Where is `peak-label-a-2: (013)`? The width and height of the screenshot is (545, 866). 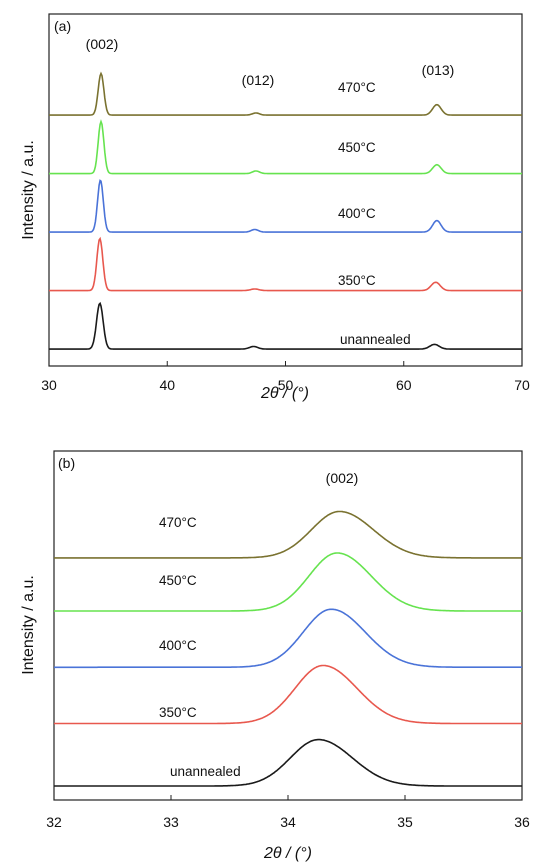
peak-label-a-2: (013) is located at coordinates (438, 70).